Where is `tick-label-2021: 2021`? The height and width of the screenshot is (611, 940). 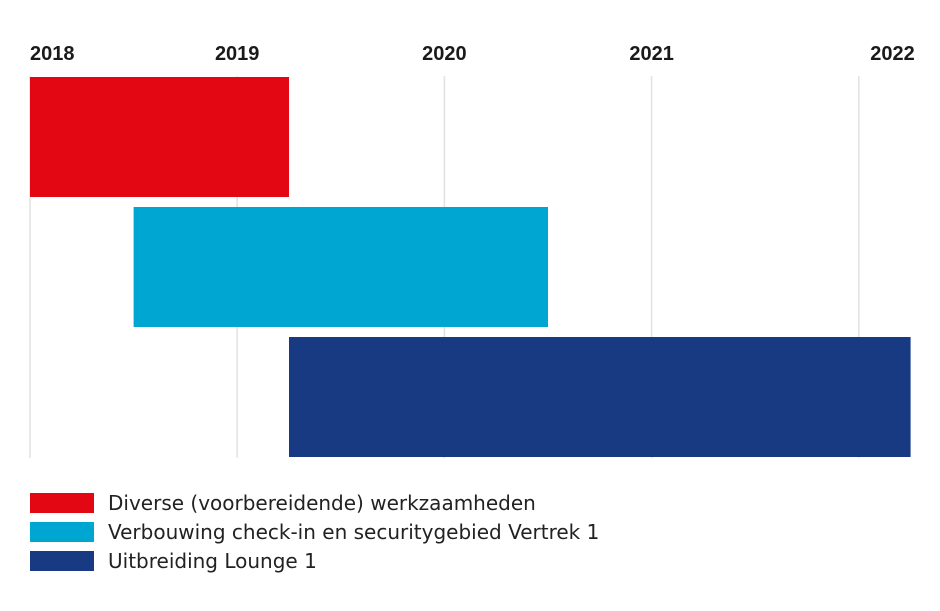 tick-label-2021: 2021 is located at coordinates (651, 54).